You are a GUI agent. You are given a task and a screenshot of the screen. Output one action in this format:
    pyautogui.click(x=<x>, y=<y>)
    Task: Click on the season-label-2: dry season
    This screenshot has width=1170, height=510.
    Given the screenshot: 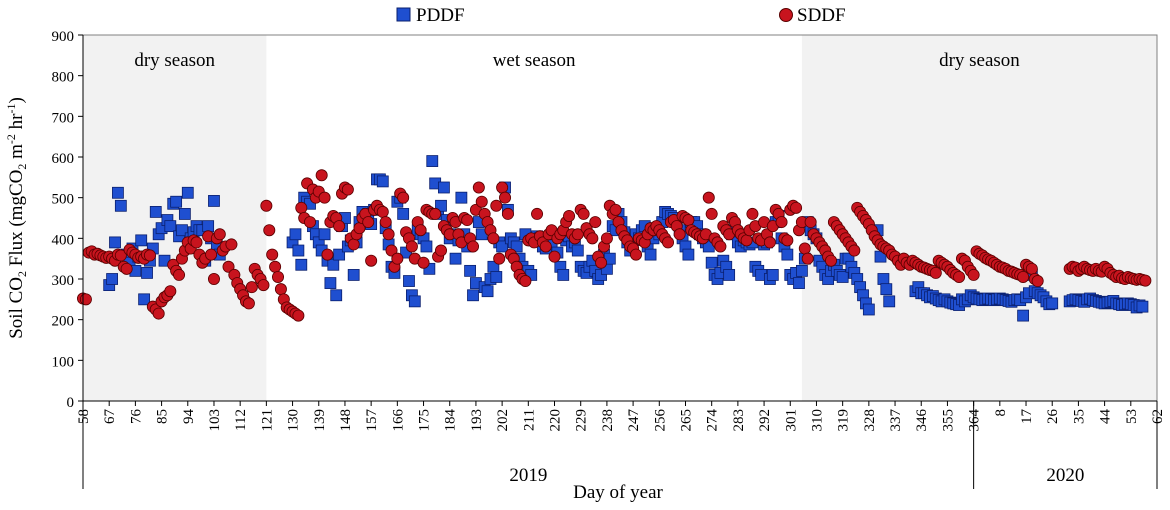 What is the action you would take?
    pyautogui.click(x=979, y=60)
    